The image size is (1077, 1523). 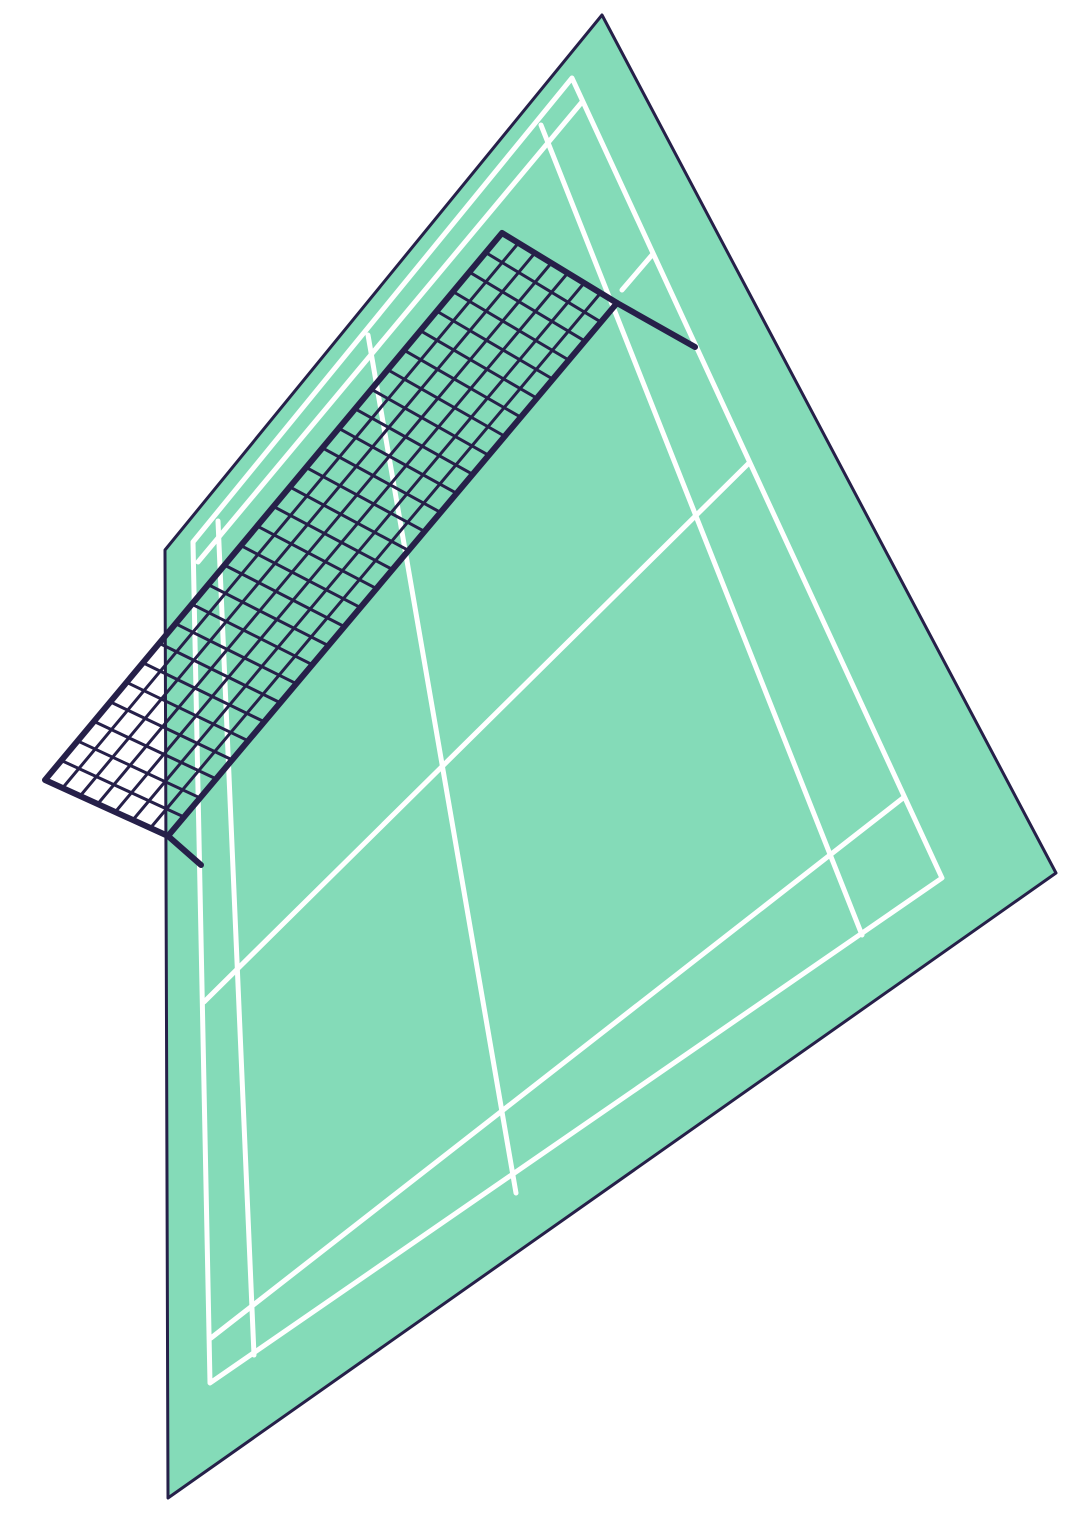 What do you see at coordinates (637, 272) in the screenshot?
I see `extra-line` at bounding box center [637, 272].